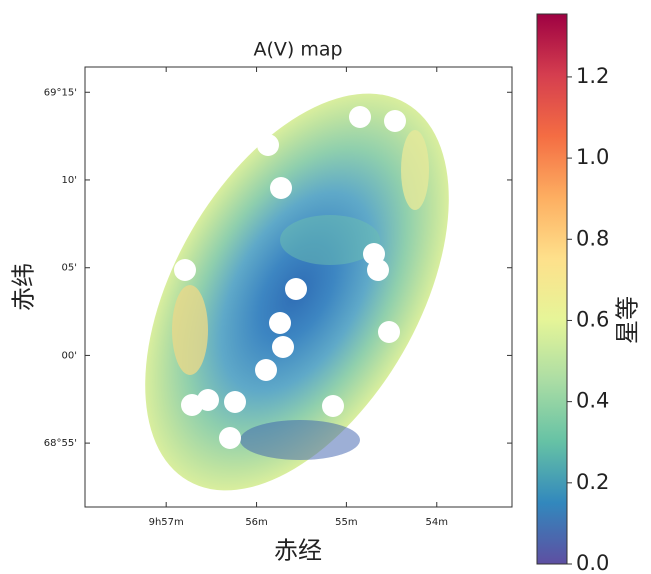 The height and width of the screenshot is (574, 651). What do you see at coordinates (592, 319) in the screenshot?
I see `colorbar-tick-label: 0.6` at bounding box center [592, 319].